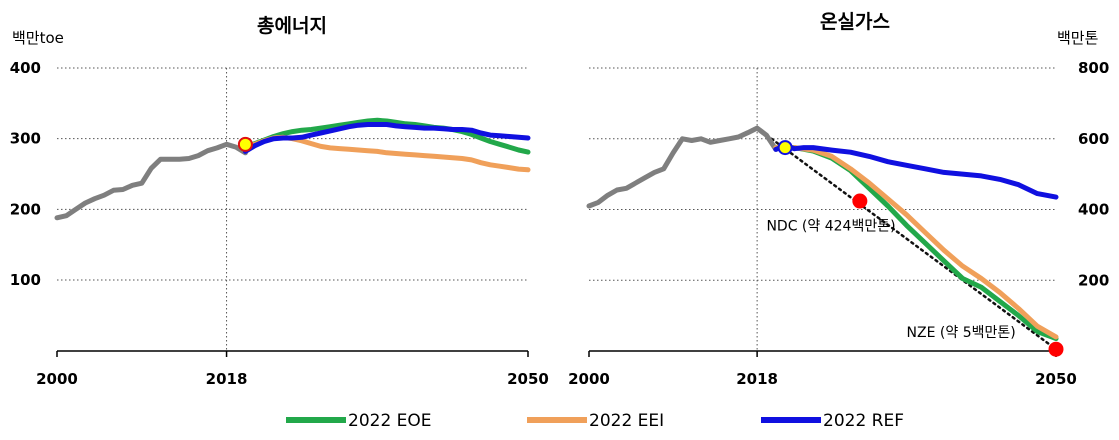 The image size is (1119, 440). What do you see at coordinates (38, 38) in the screenshot?
I see `energy-y-unit: 백만toe` at bounding box center [38, 38].